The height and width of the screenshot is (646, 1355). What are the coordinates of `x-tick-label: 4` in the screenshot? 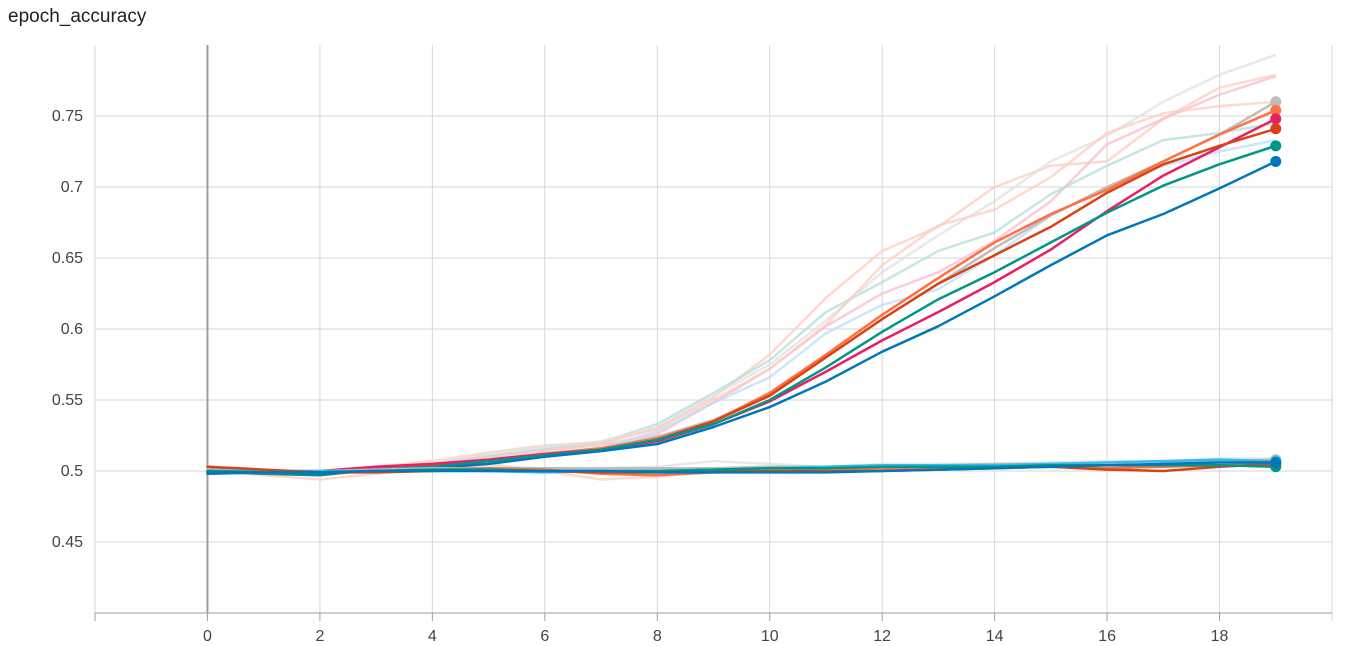 It's located at (432, 636).